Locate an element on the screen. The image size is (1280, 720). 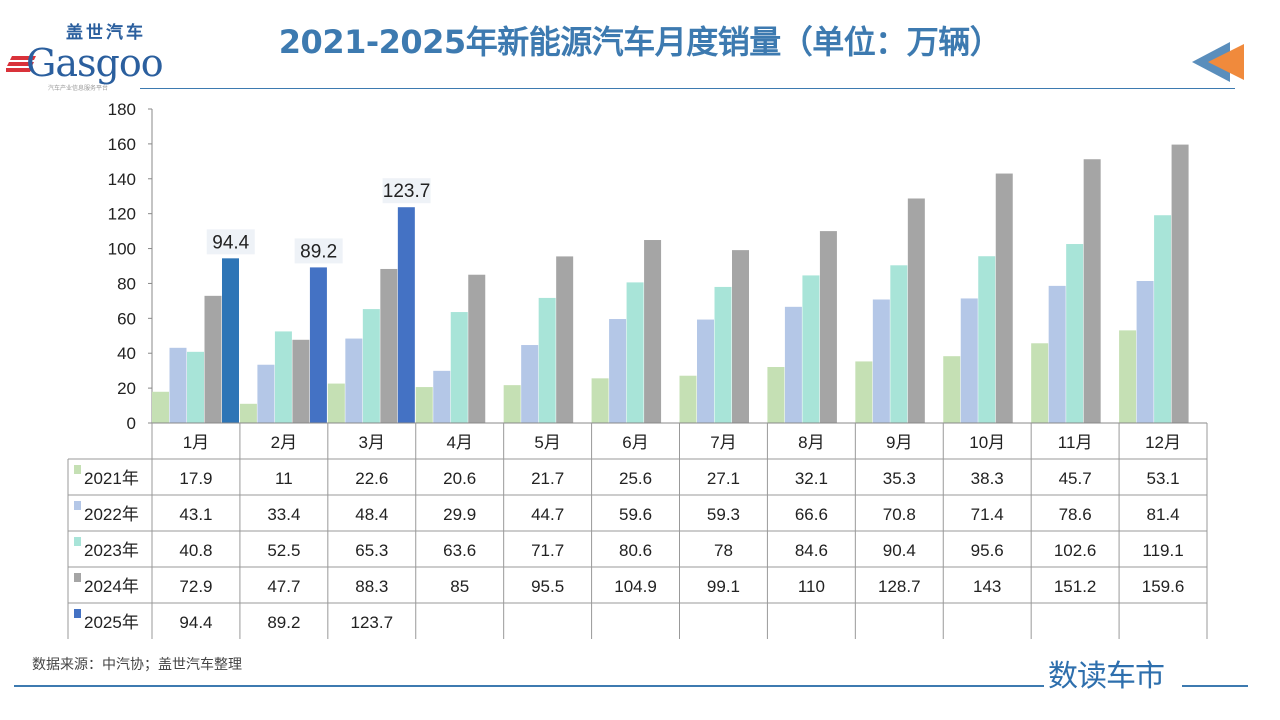
table-cell: 72.9 is located at coordinates (195, 586).